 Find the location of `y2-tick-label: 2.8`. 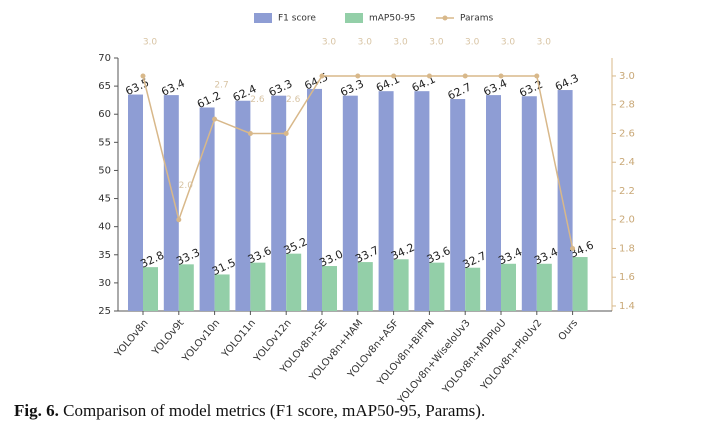

y2-tick-label: 2.8 is located at coordinates (627, 105).